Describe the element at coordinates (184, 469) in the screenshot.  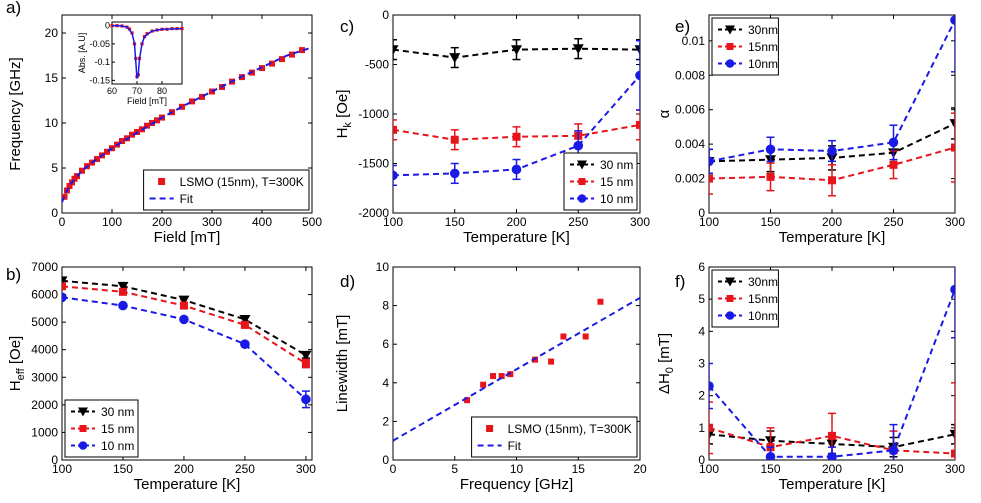
I see `x-tick-label-b: 200` at that location.